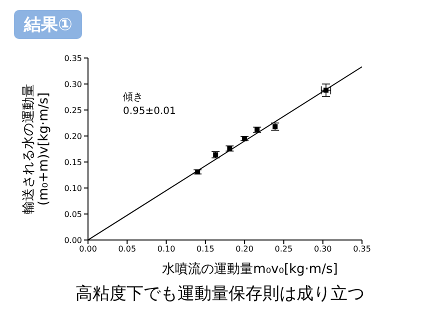 This screenshot has width=440, height=330. What do you see at coordinates (323, 249) in the screenshot?
I see `x-tick-label: 0.30` at bounding box center [323, 249].